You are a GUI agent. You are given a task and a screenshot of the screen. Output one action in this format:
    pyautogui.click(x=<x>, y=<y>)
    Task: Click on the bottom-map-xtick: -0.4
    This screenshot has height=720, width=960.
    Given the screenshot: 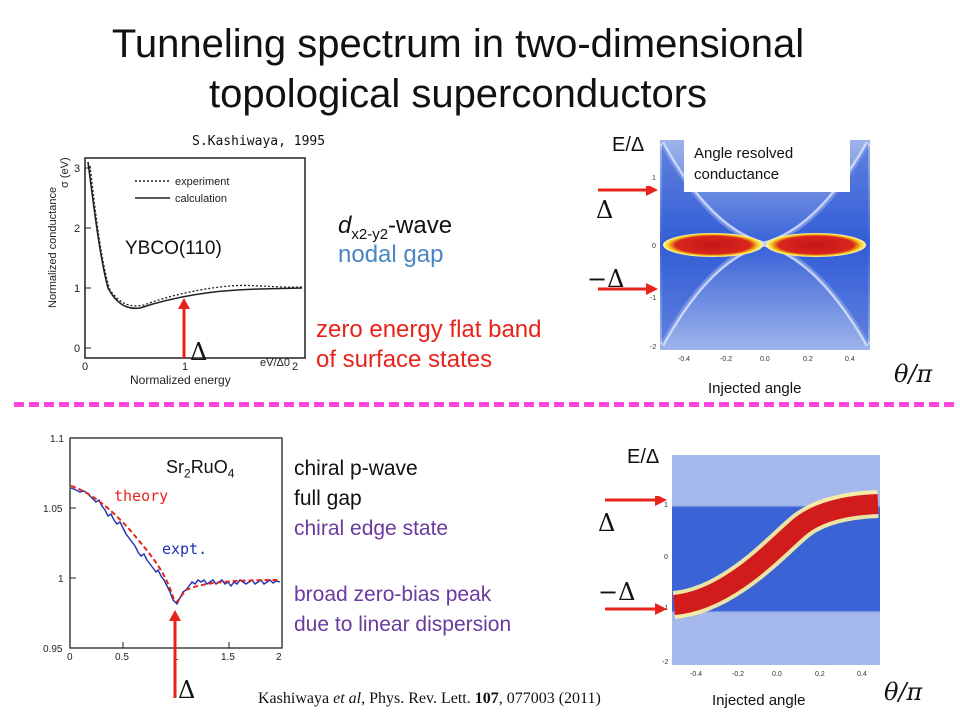 What is the action you would take?
    pyautogui.click(x=696, y=674)
    